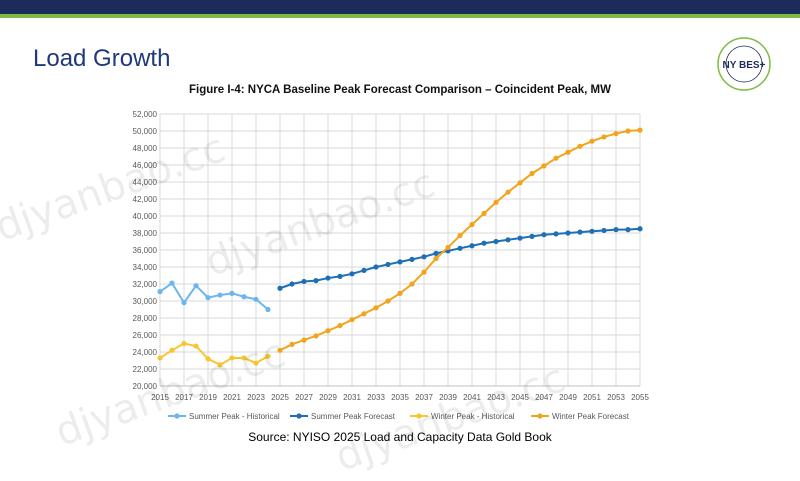 The width and height of the screenshot is (800, 481). Describe the element at coordinates (448, 397) in the screenshot. I see `x-tick-label: 2039` at that location.